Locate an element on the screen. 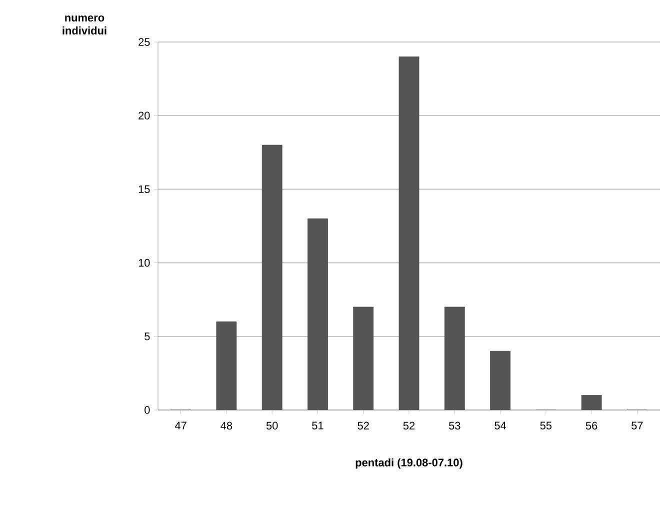 Image resolution: width=663 pixels, height=529 pixels. x-tick-label: 57 is located at coordinates (637, 426).